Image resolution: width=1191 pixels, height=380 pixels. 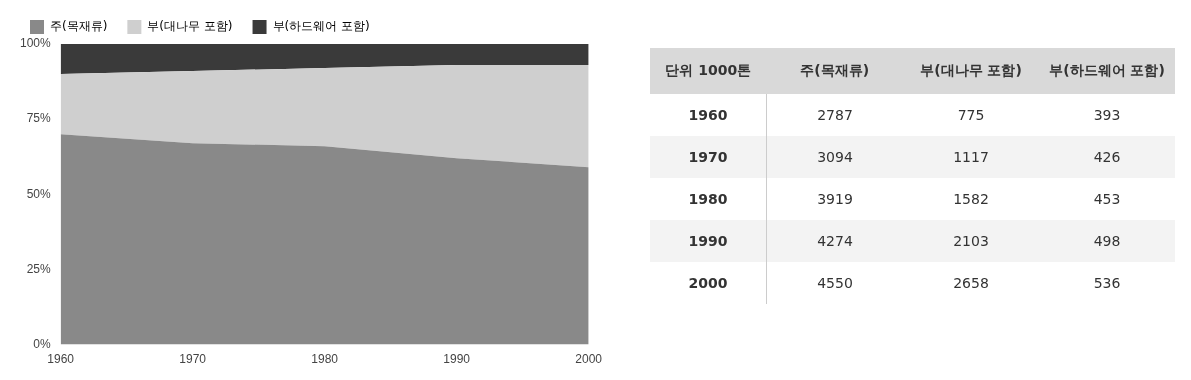 What do you see at coordinates (35, 43) in the screenshot?
I see `y-tick-label: 100%` at bounding box center [35, 43].